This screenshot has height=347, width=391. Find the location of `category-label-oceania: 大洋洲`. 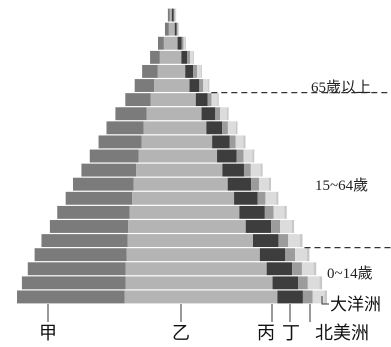

category-label-oceania: 大洋洲 is located at coordinates (355, 305).